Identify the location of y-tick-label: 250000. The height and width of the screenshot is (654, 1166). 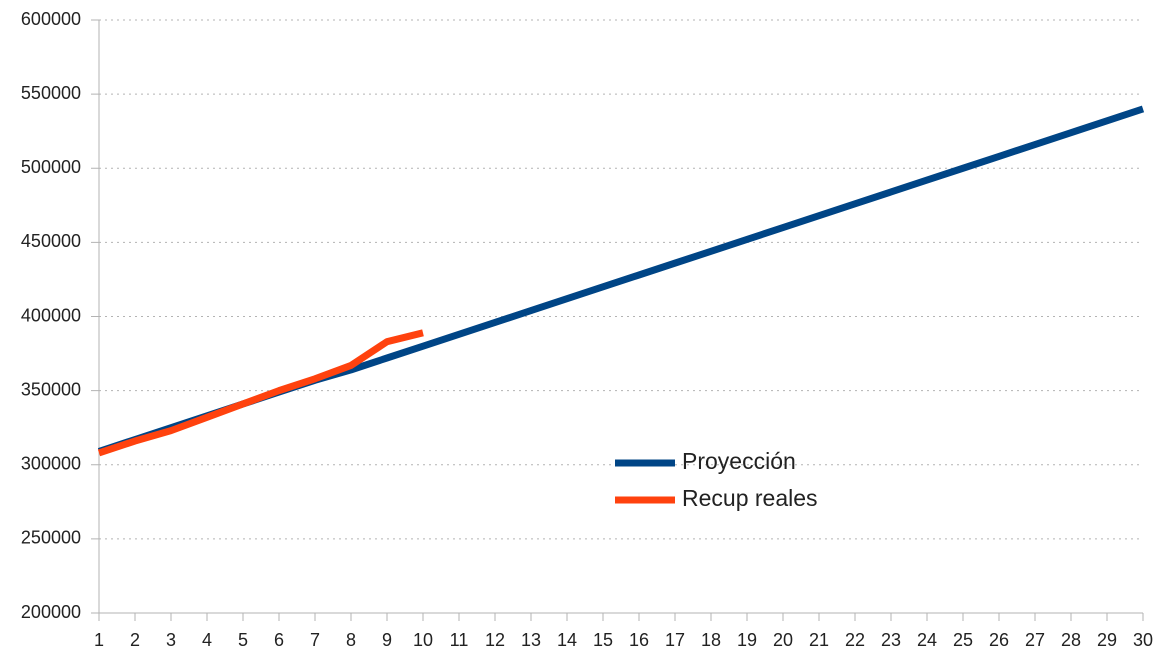
(51, 538).